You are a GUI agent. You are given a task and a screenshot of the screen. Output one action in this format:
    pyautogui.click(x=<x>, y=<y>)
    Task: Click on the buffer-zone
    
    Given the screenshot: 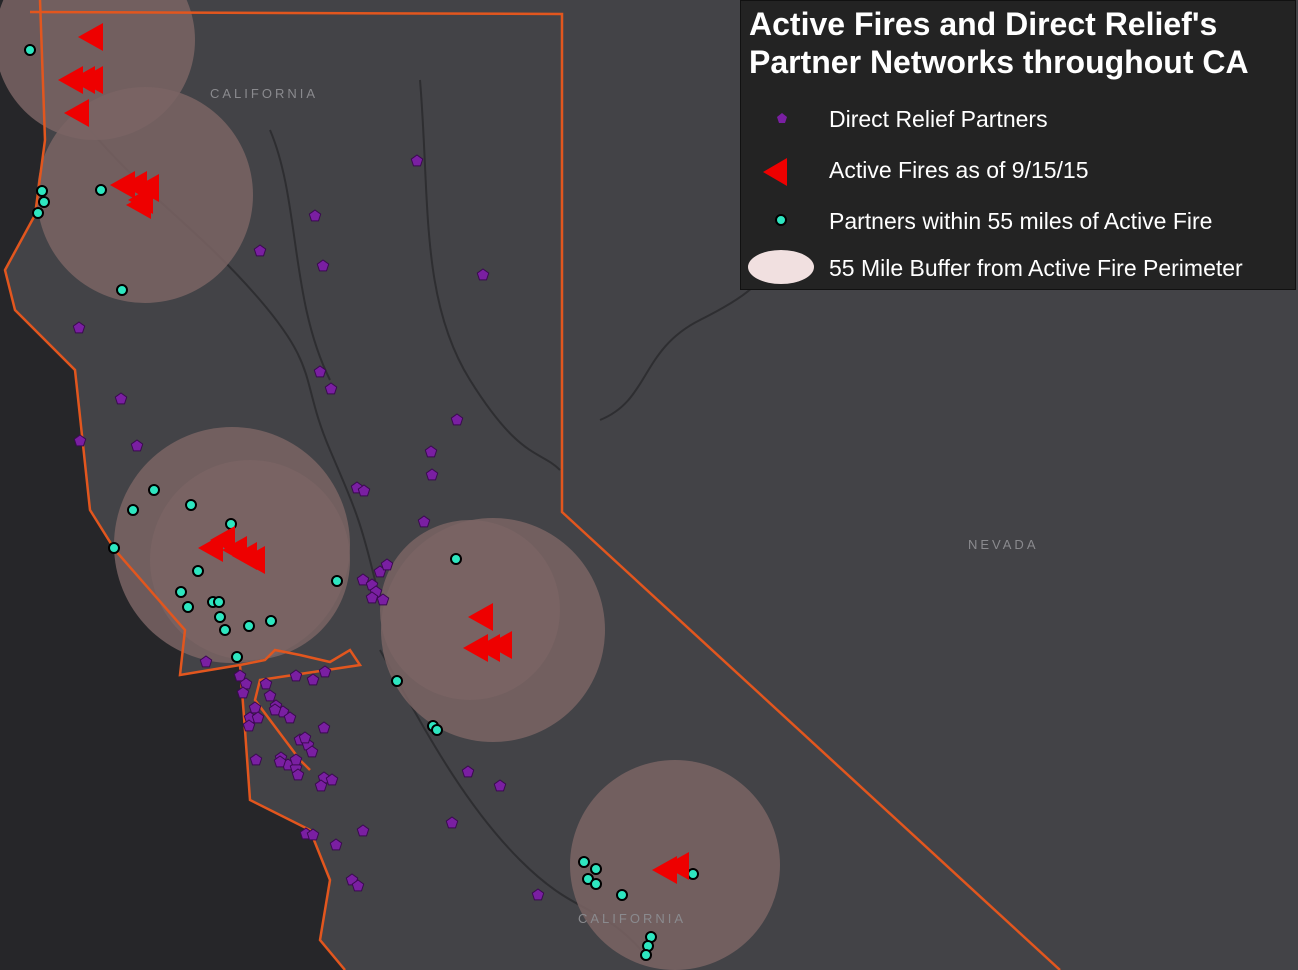 What is the action you would take?
    pyautogui.click(x=470, y=610)
    